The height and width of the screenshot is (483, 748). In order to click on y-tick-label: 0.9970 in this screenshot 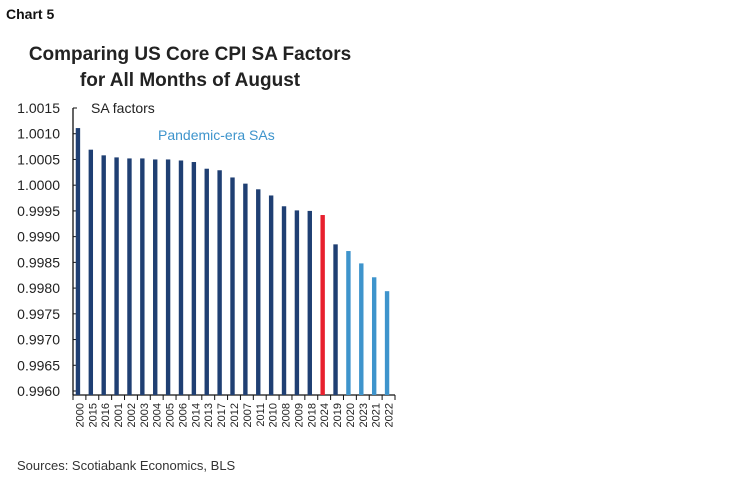, I will do `click(38, 340)`.